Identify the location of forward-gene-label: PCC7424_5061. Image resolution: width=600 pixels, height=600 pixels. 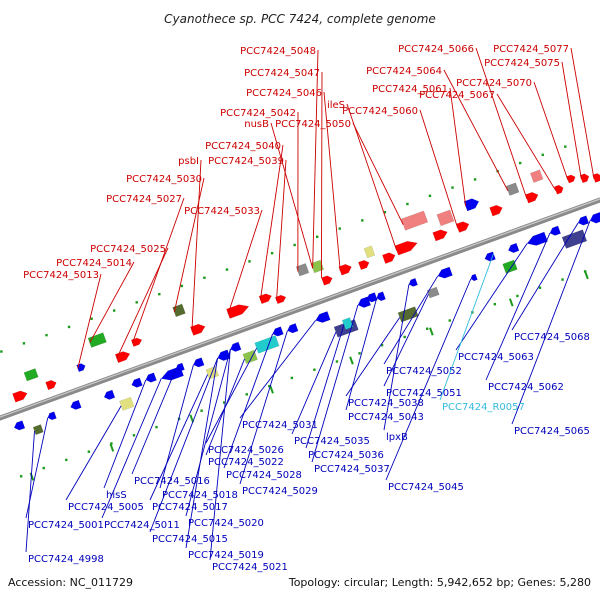
(410, 89).